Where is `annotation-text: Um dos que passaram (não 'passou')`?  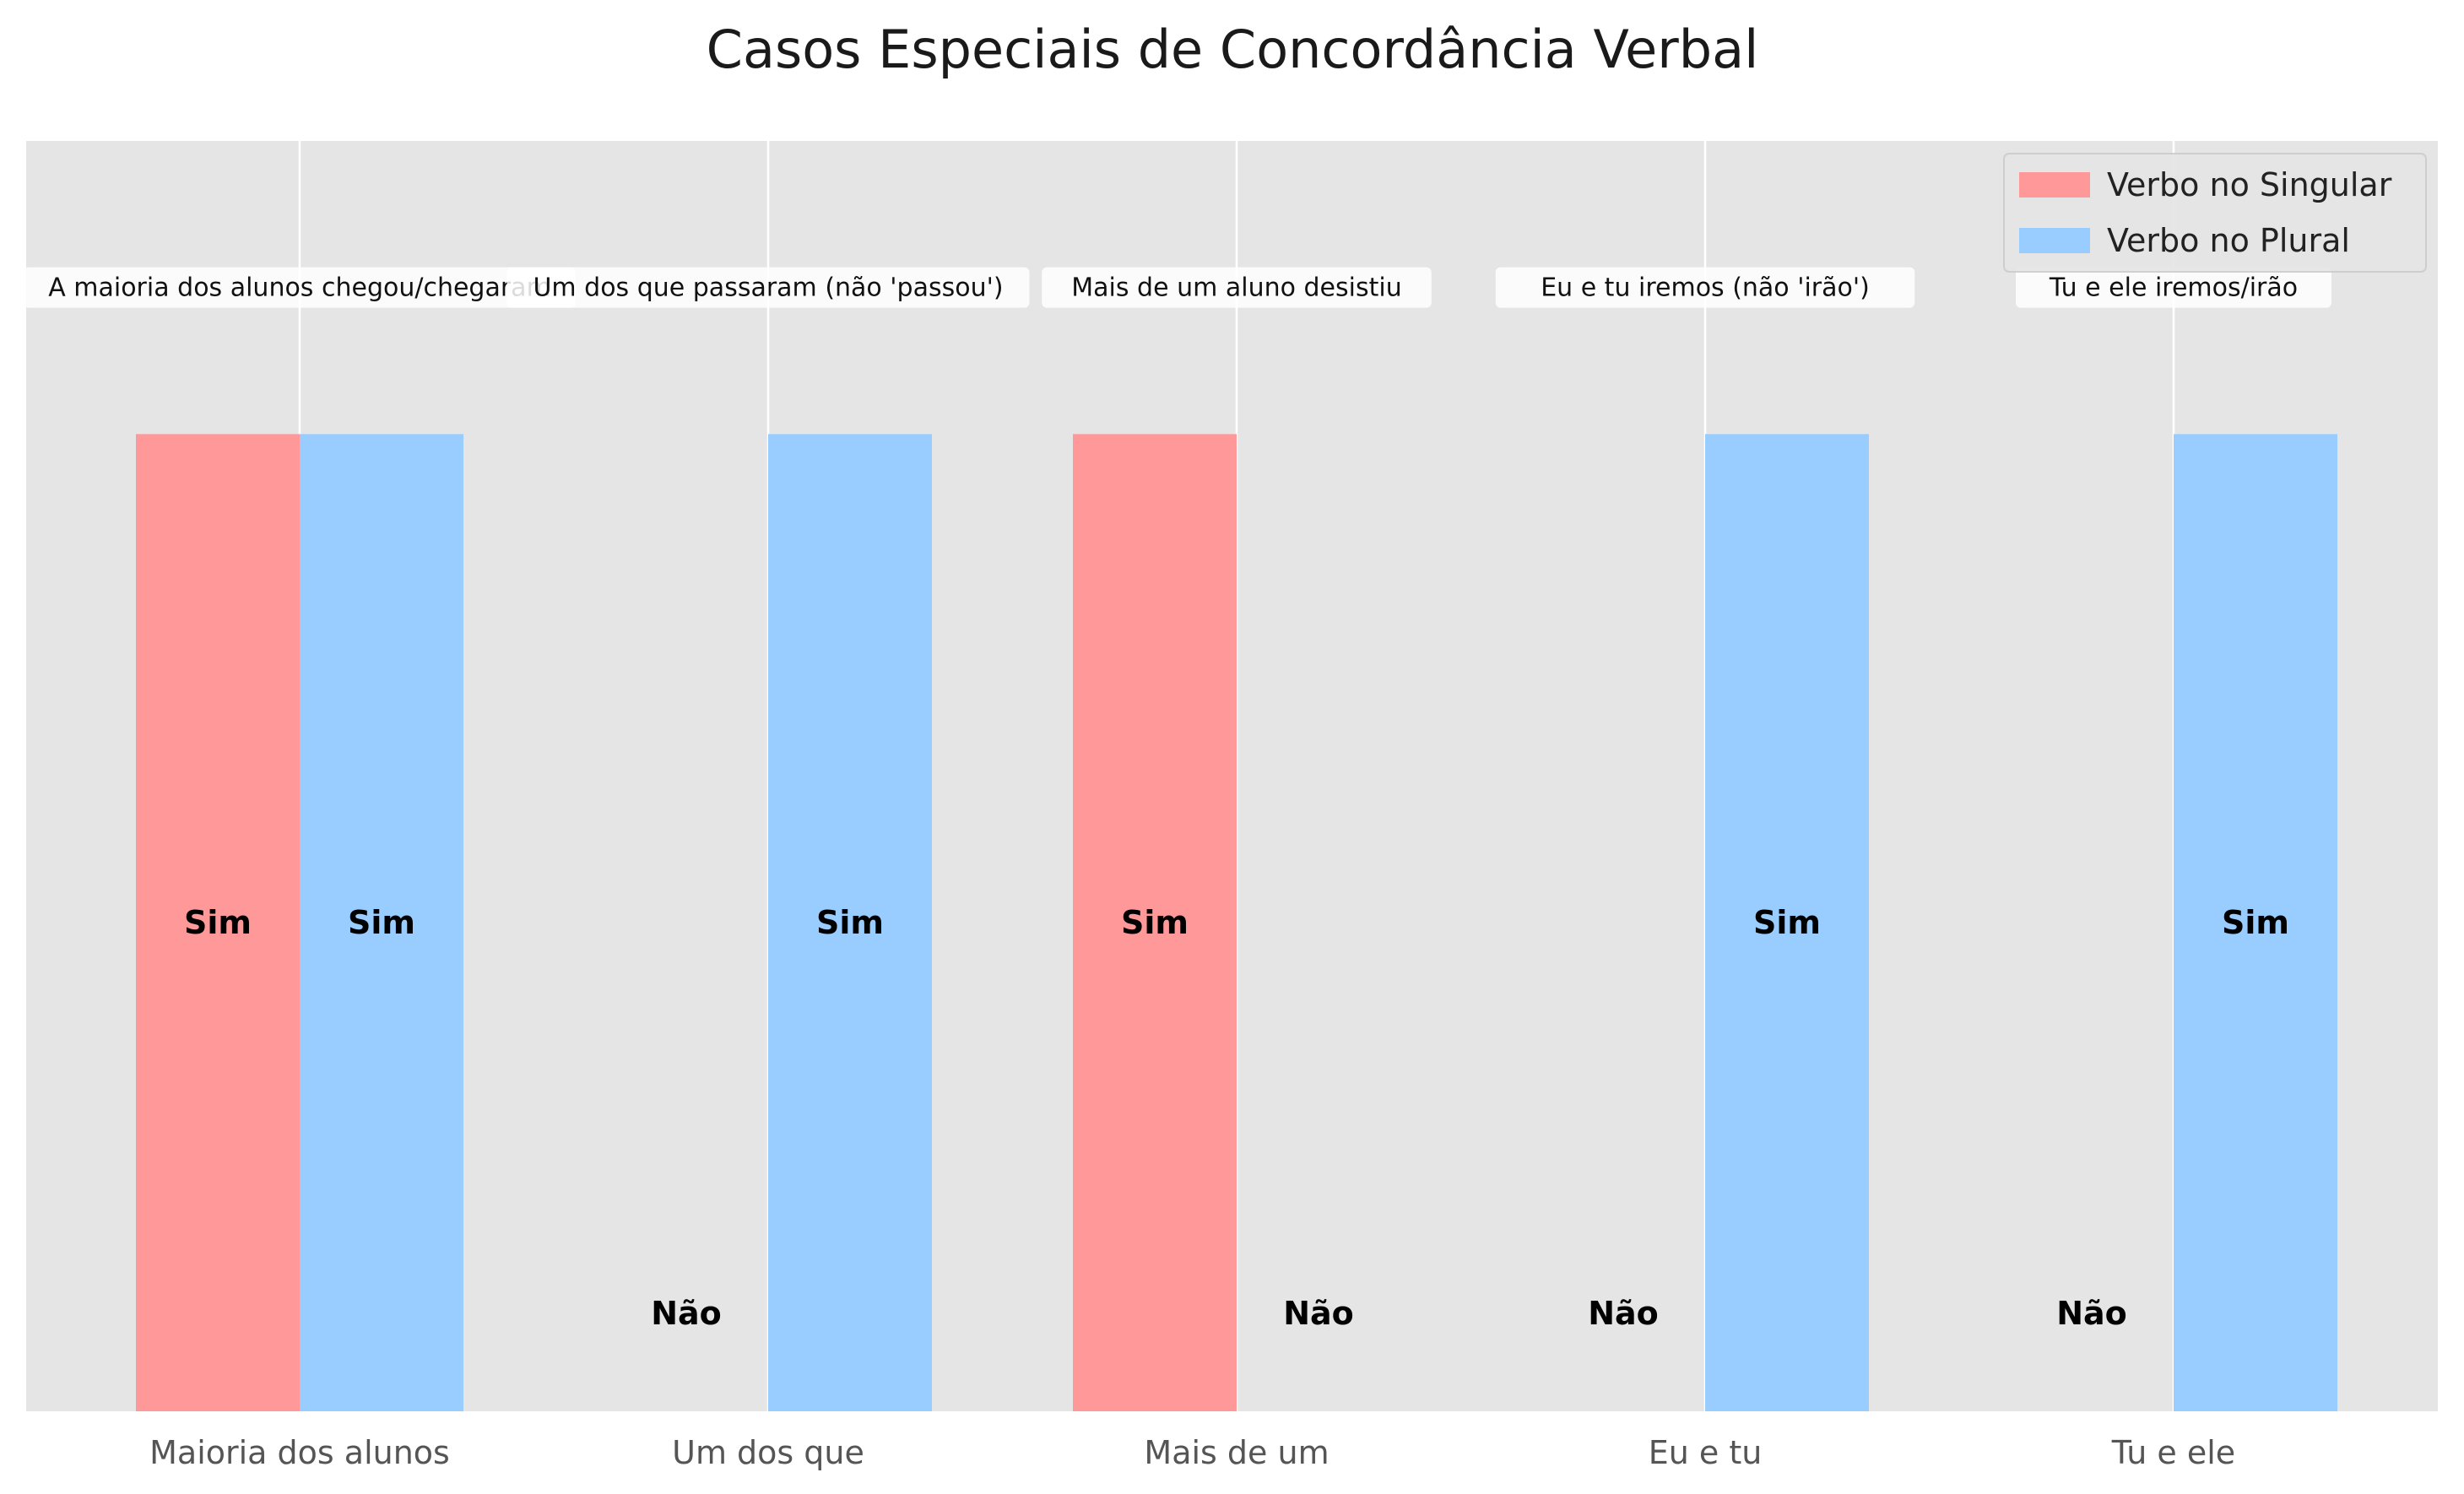 annotation-text: Um dos que passaram (não 'passou') is located at coordinates (768, 288).